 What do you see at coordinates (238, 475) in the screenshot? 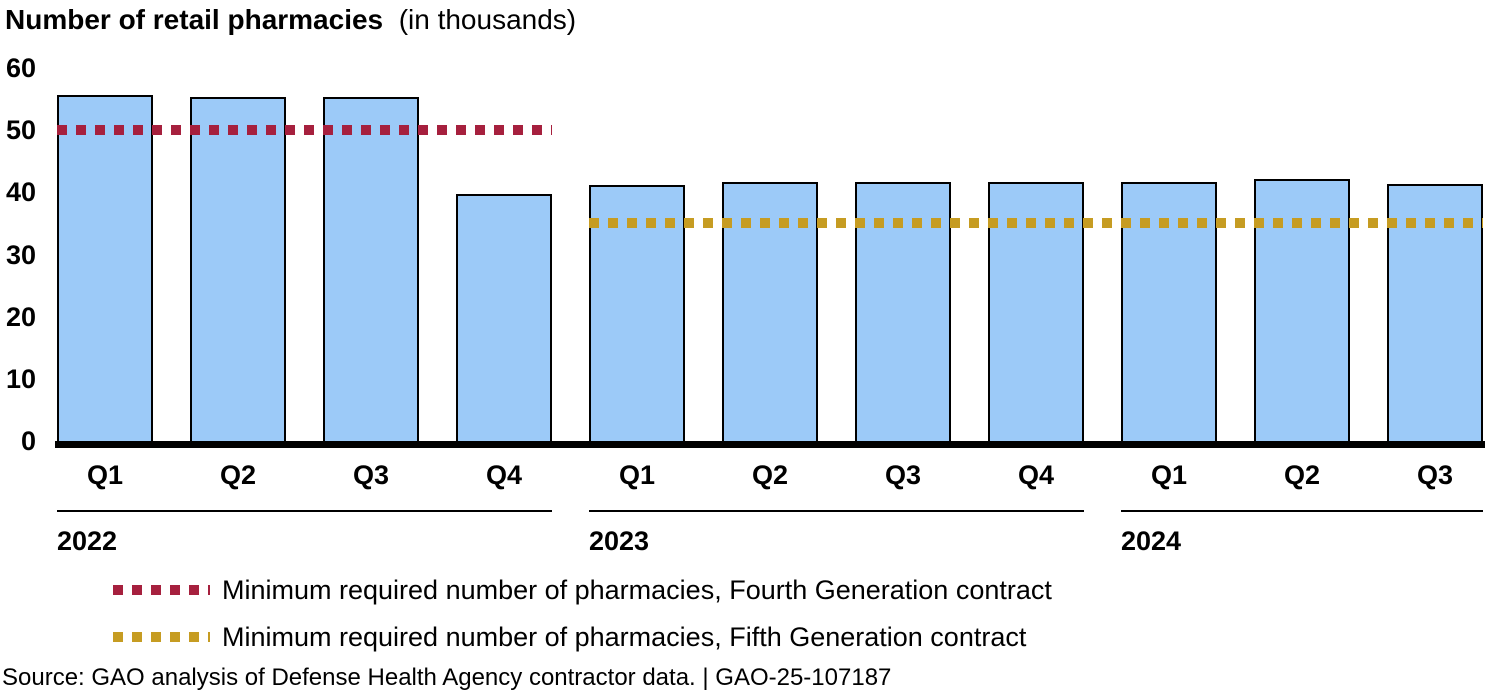
I see `x-tick-label-2022-q2: Q2` at bounding box center [238, 475].